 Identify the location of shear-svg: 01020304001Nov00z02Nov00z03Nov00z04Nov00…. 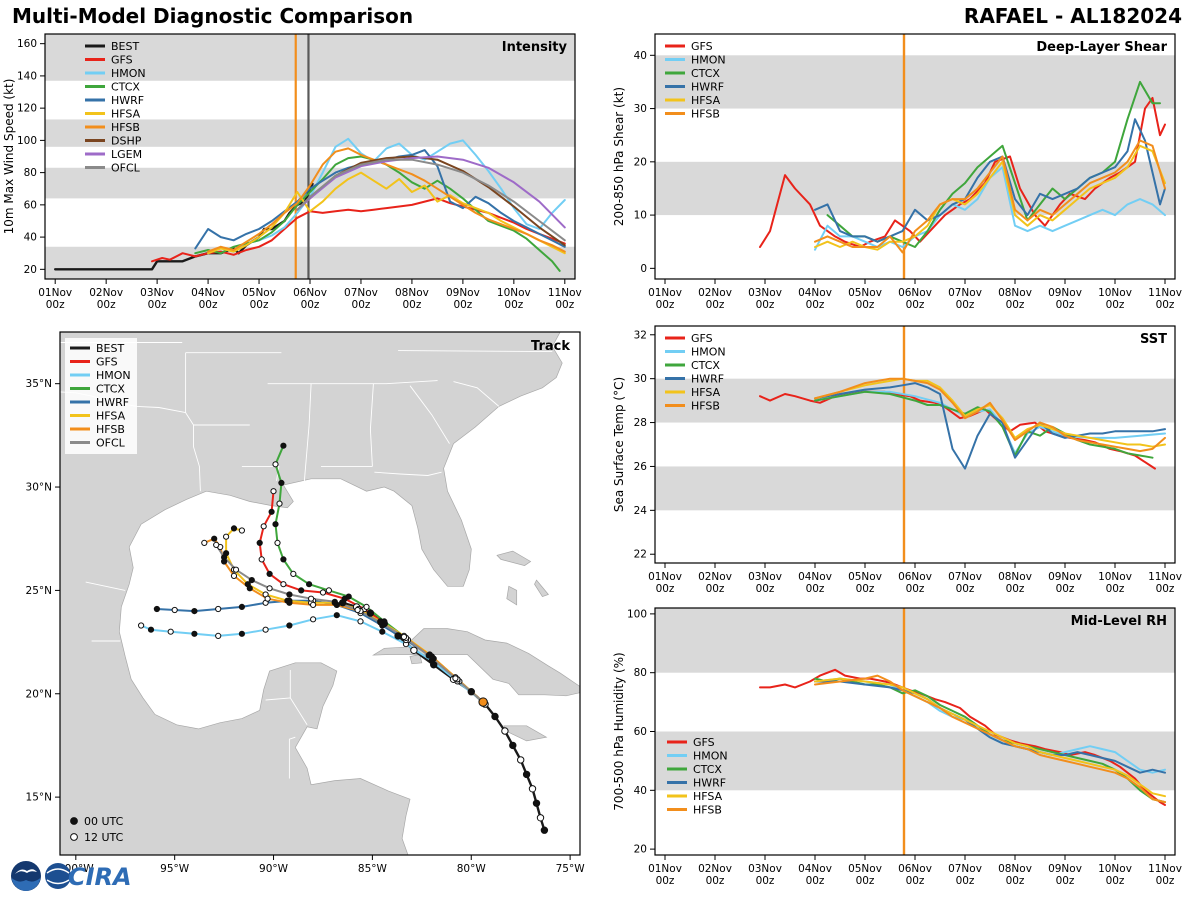
(897, 172).